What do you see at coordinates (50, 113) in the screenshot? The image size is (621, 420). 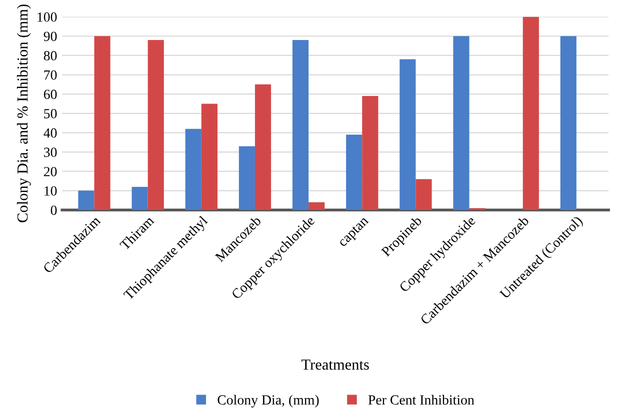 I see `y-tick-label: 50` at bounding box center [50, 113].